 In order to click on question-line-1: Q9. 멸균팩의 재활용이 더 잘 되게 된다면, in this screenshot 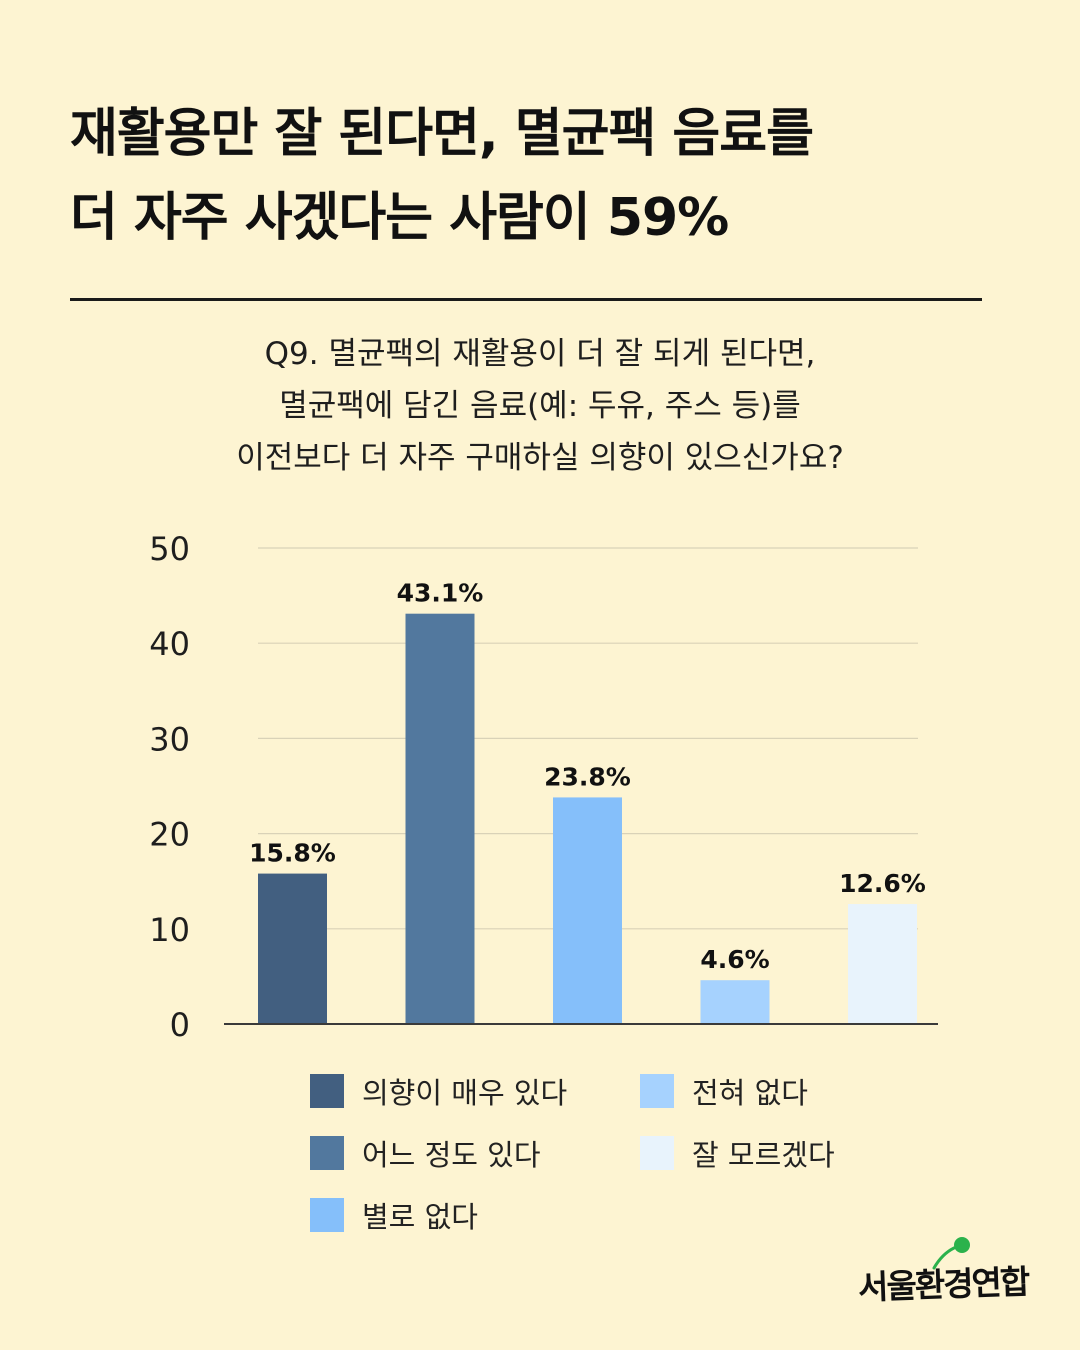, I will do `click(540, 354)`.